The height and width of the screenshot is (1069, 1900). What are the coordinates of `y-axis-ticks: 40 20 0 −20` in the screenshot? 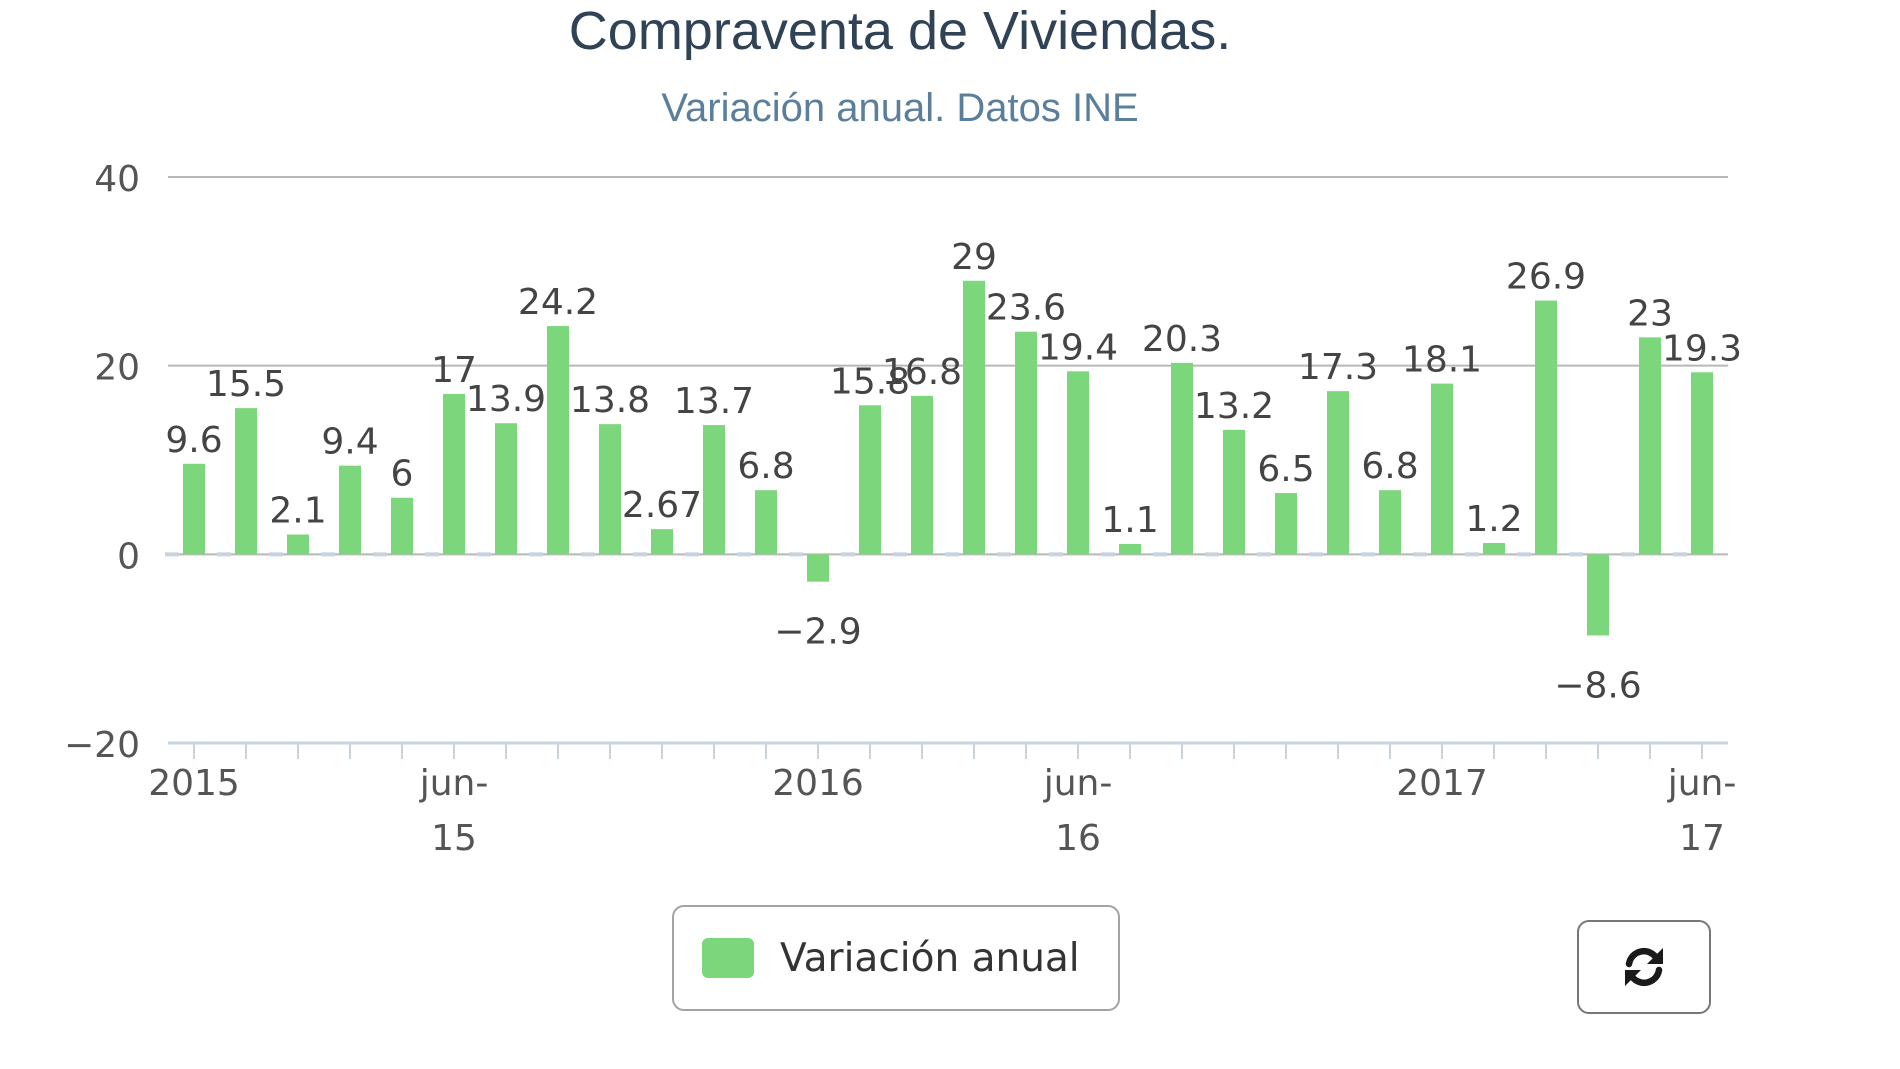 It's located at (102, 462).